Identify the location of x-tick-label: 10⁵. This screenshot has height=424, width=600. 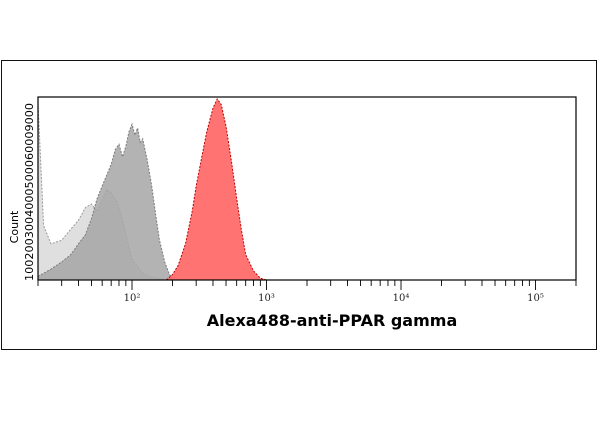
(535, 298).